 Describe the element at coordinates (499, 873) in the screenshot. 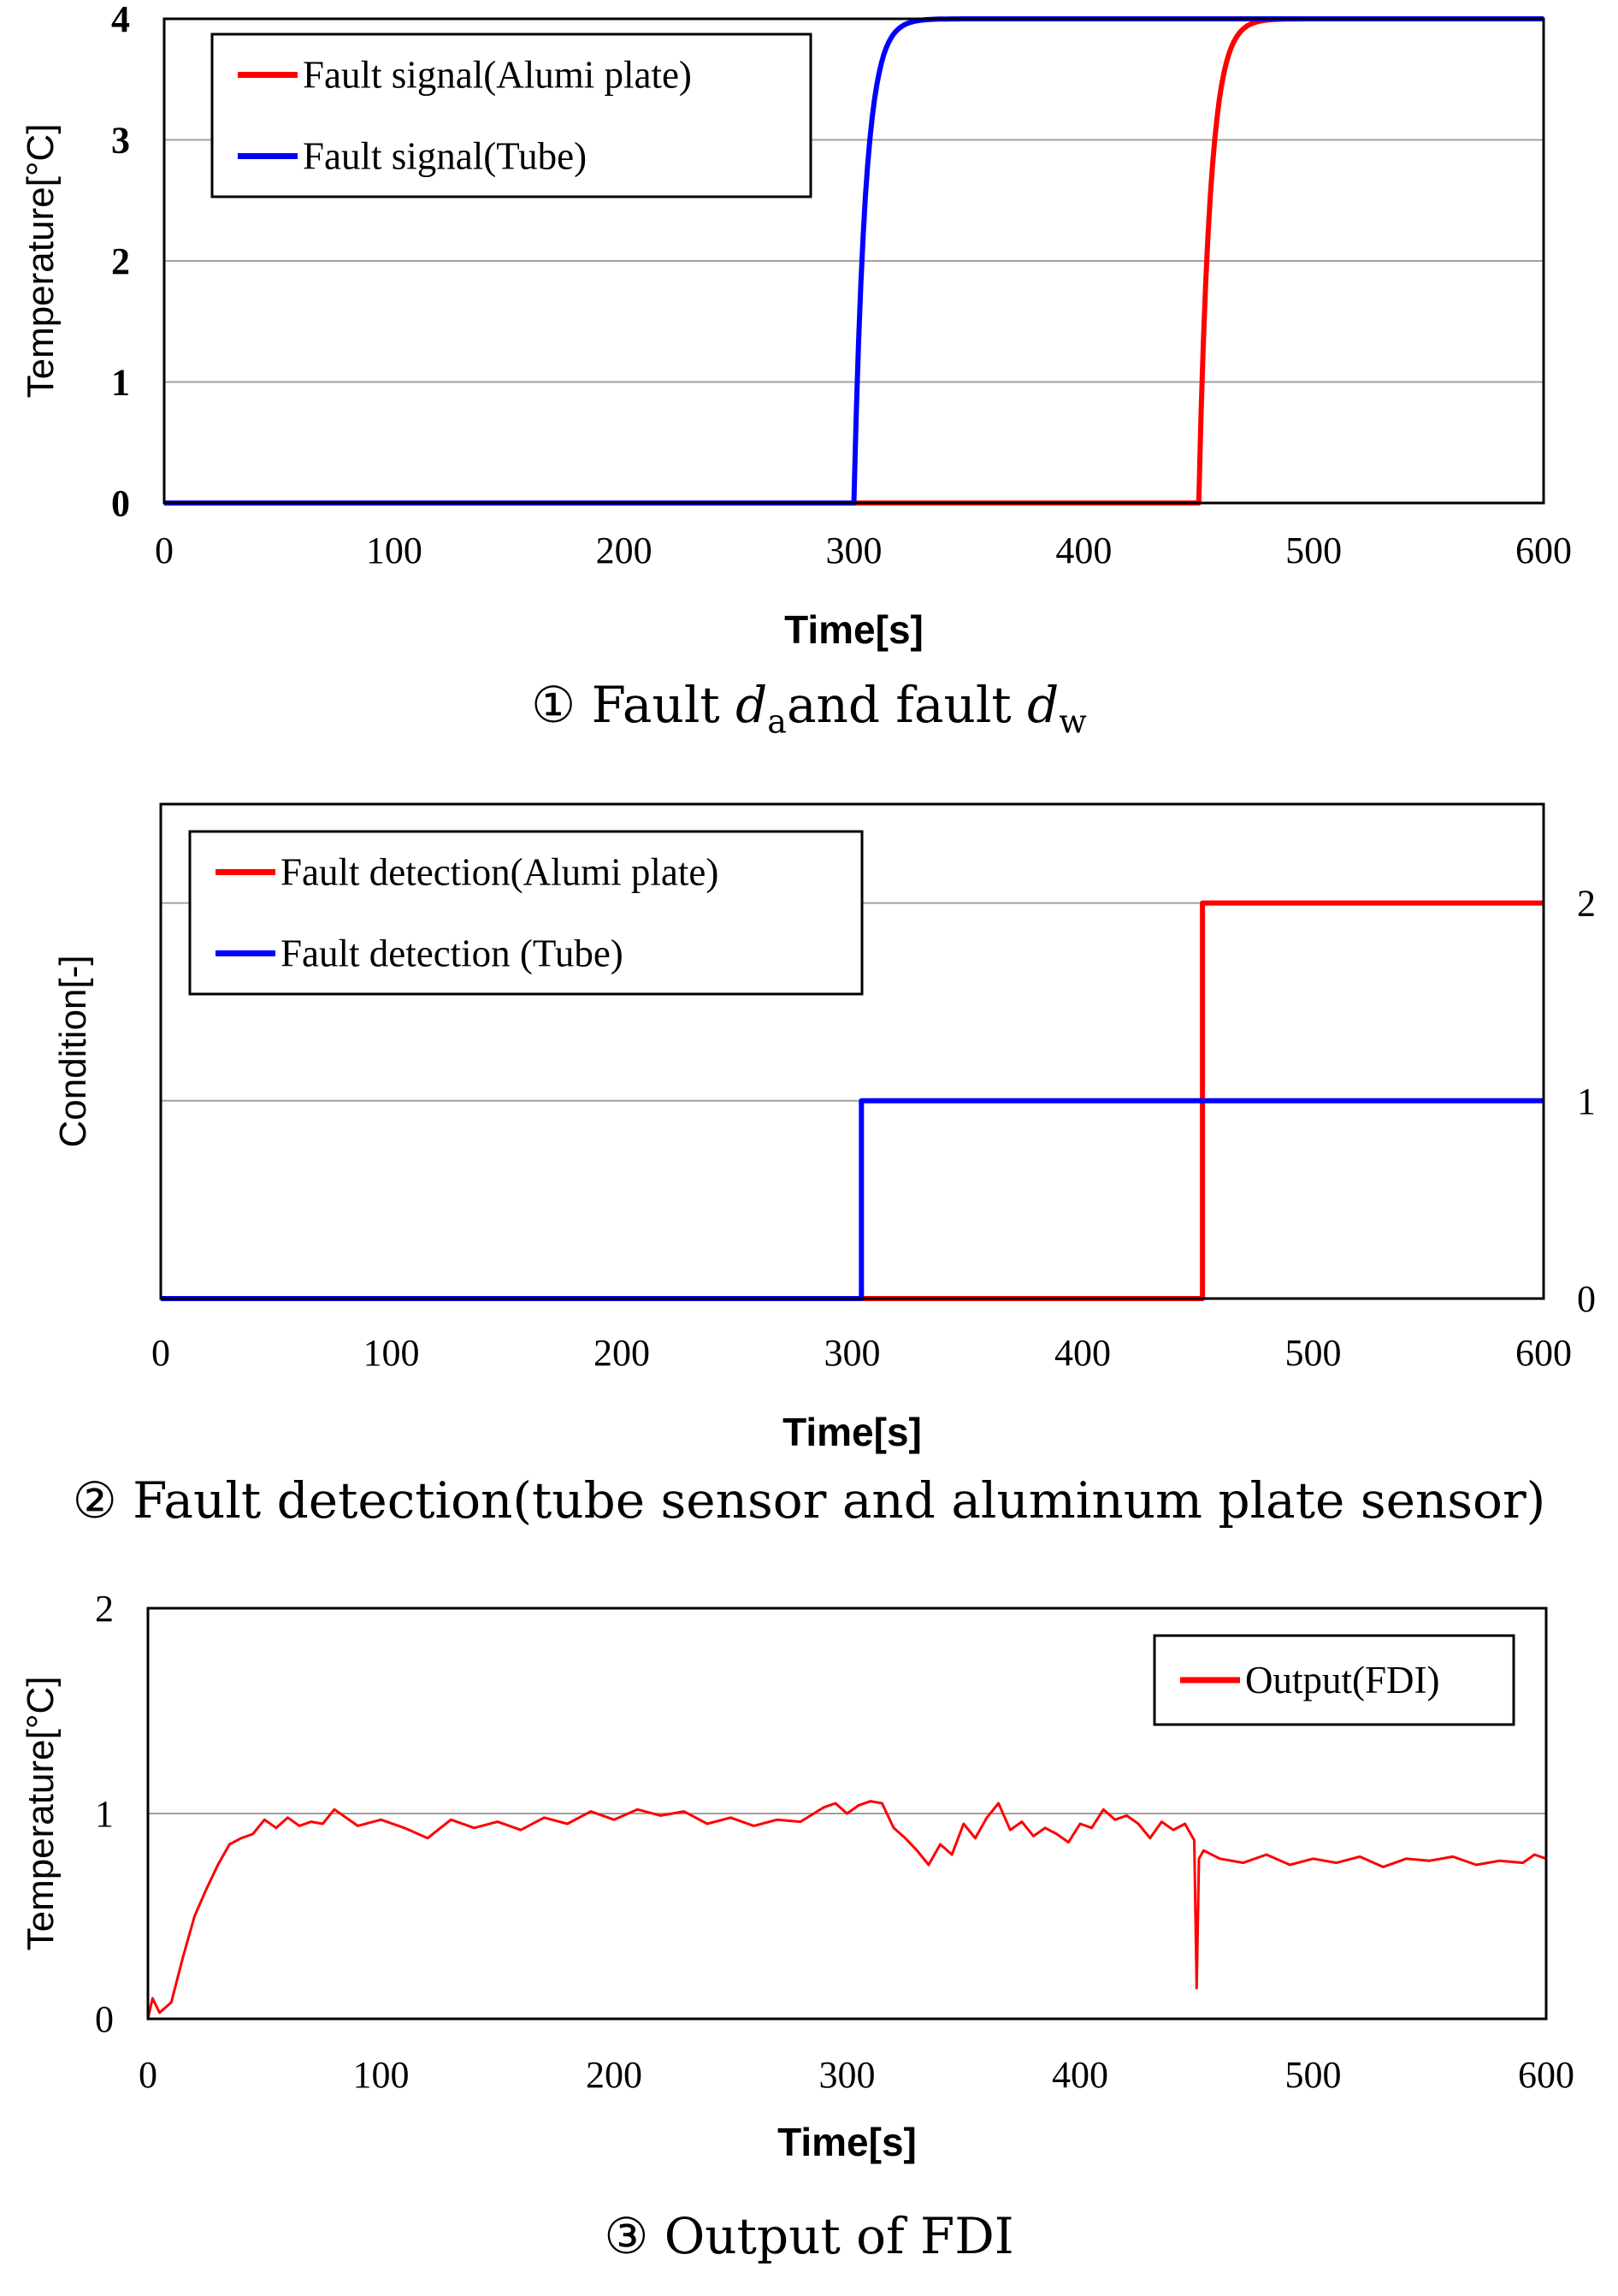

I see `legend-label-0: Fault detection(Alumi plate)` at that location.